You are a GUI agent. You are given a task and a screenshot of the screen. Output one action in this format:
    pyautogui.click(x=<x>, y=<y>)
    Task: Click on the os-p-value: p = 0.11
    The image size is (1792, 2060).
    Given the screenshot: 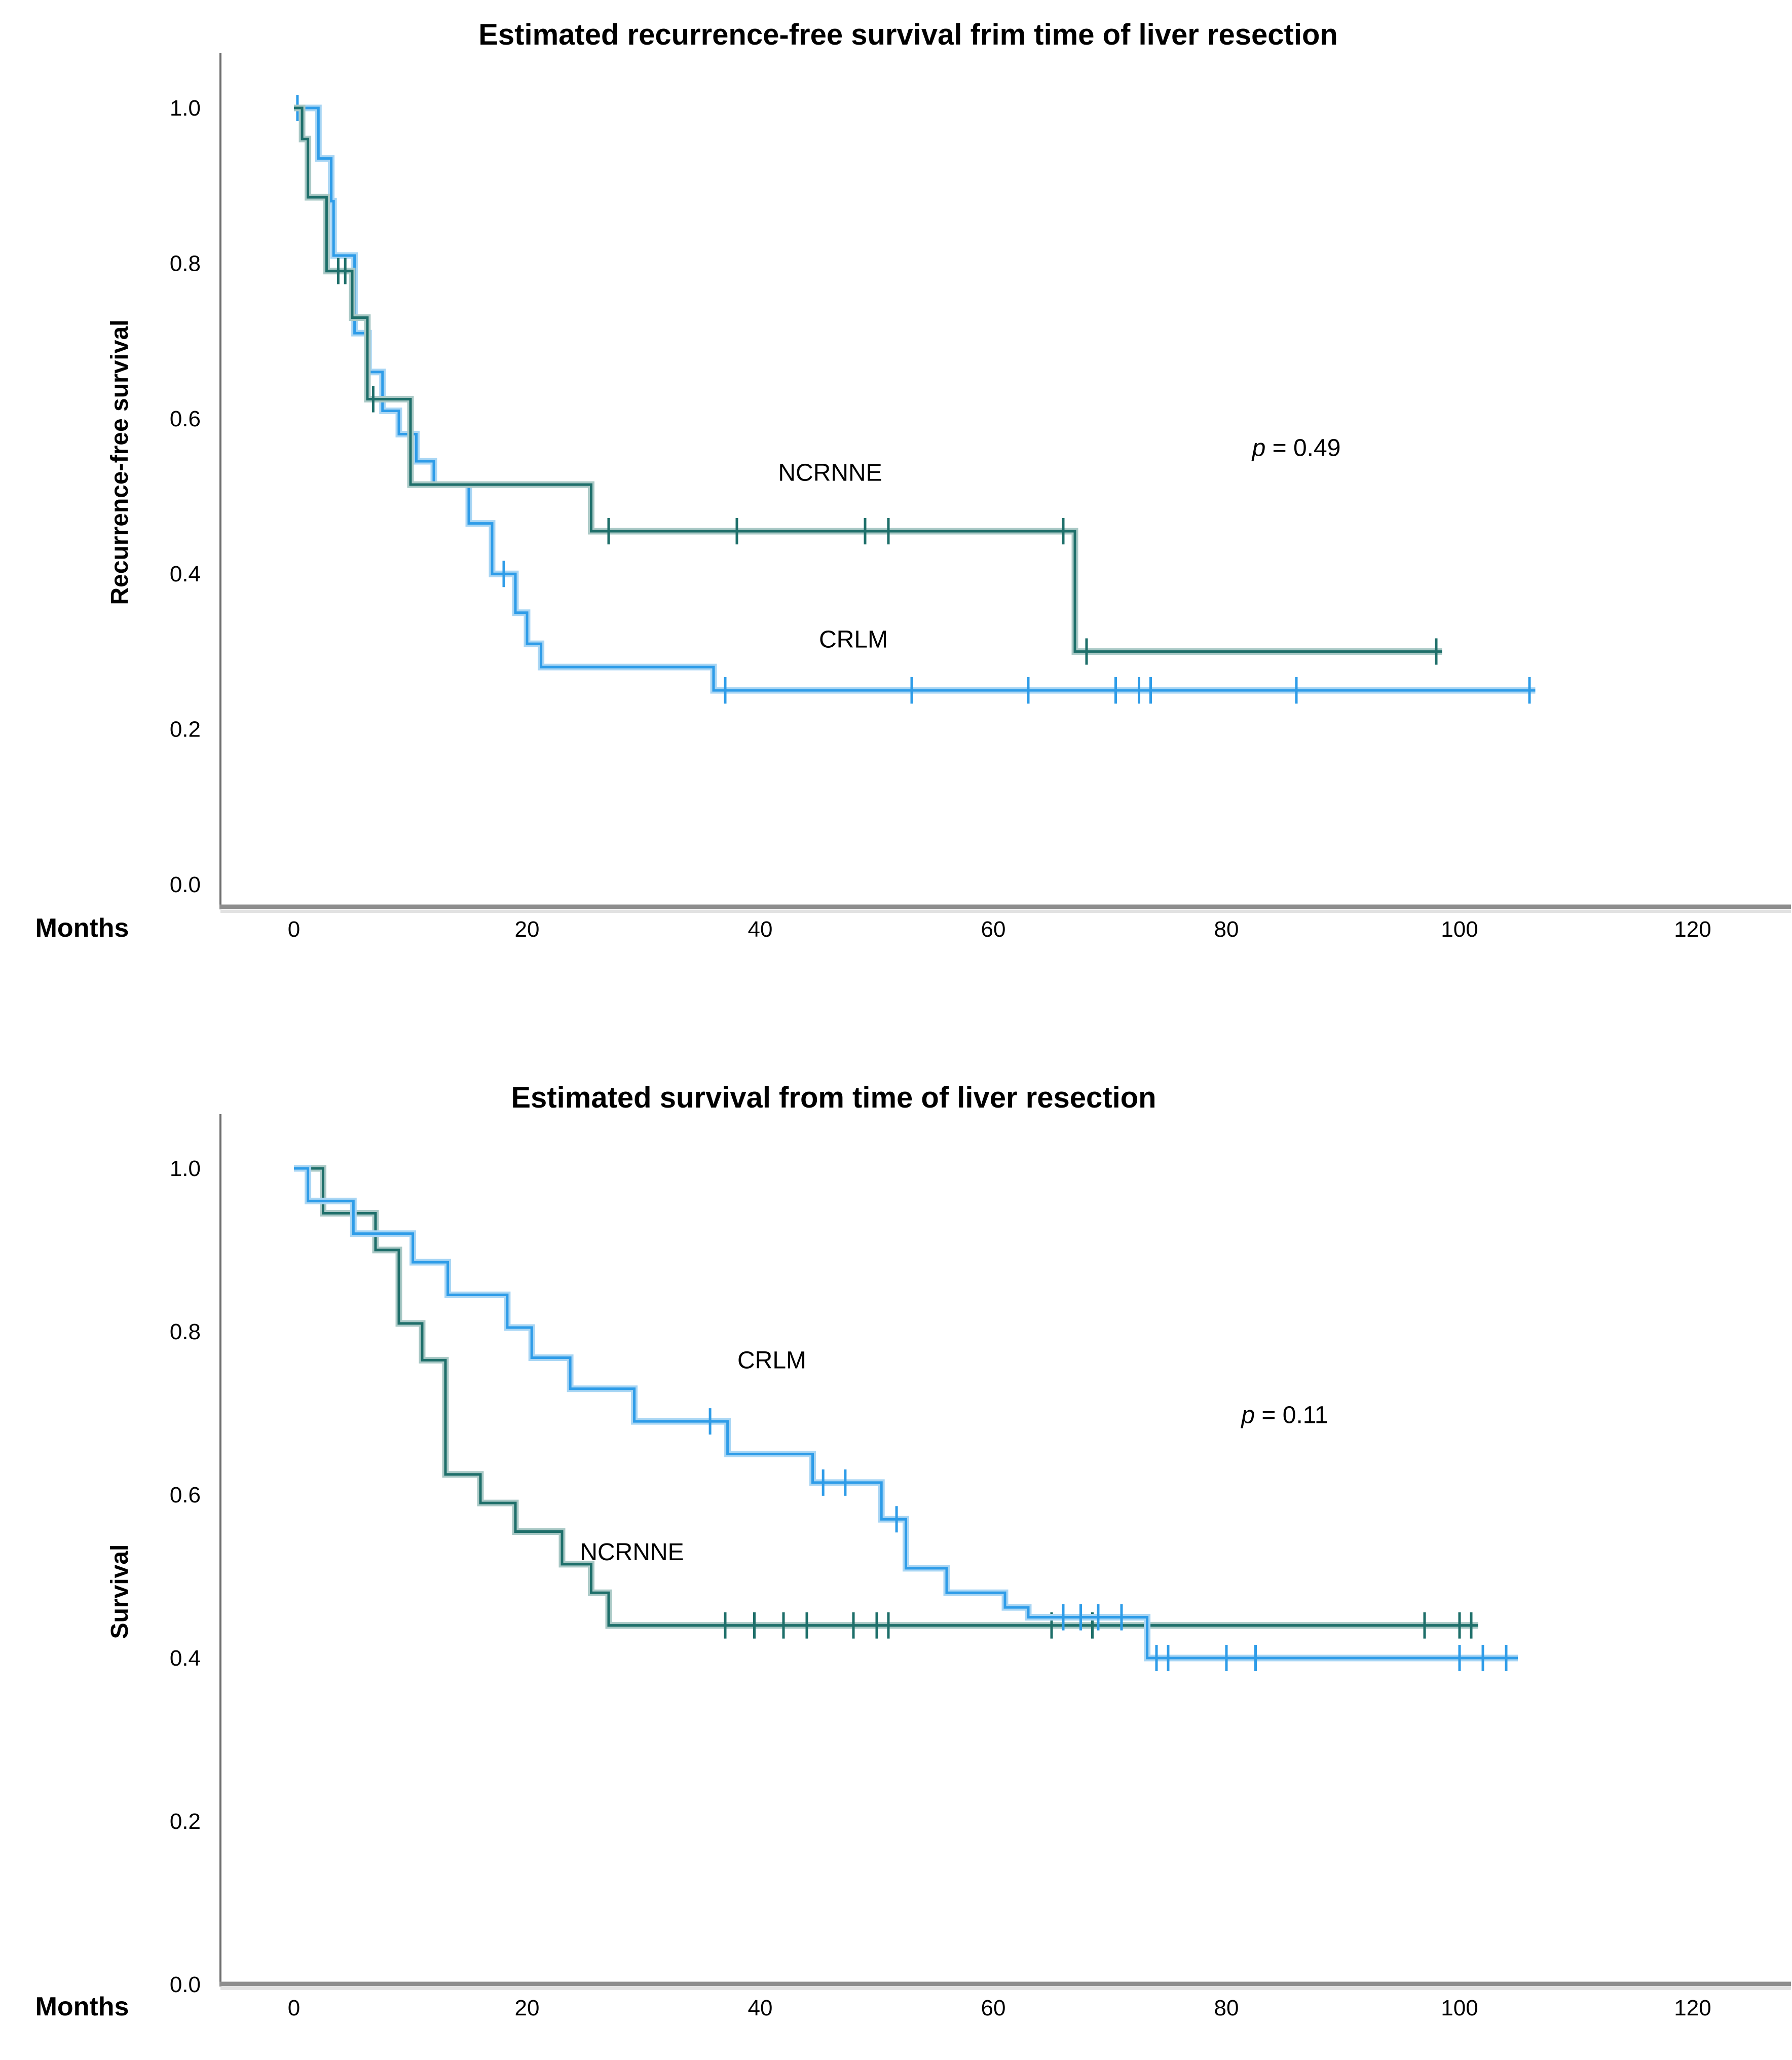 What is the action you would take?
    pyautogui.click(x=1284, y=1415)
    